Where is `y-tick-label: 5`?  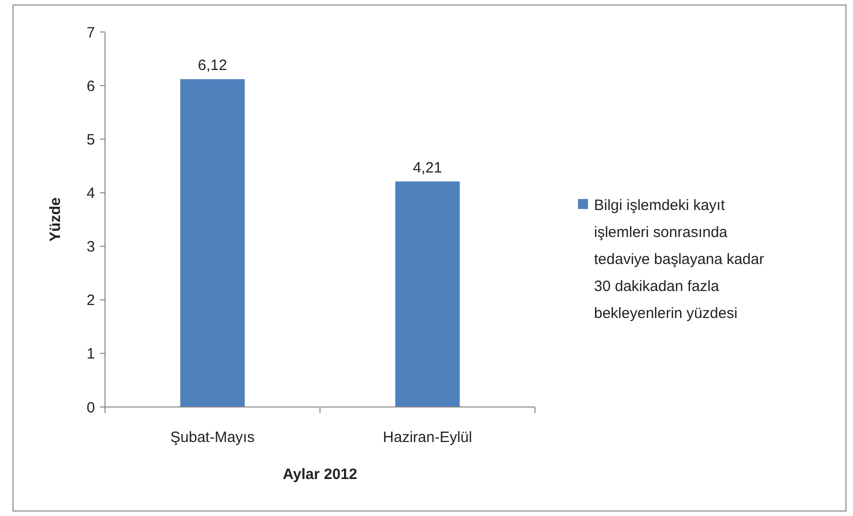 y-tick-label: 5 is located at coordinates (90, 139).